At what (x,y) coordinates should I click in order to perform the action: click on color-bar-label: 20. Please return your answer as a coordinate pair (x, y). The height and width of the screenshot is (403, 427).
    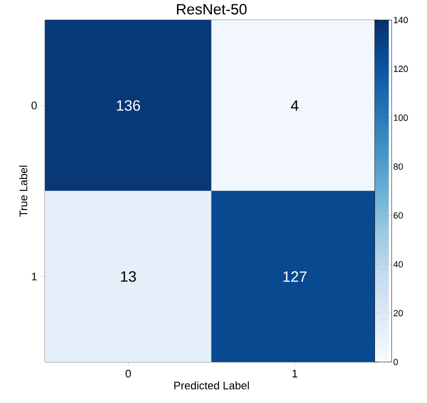
    Looking at the image, I should click on (398, 313).